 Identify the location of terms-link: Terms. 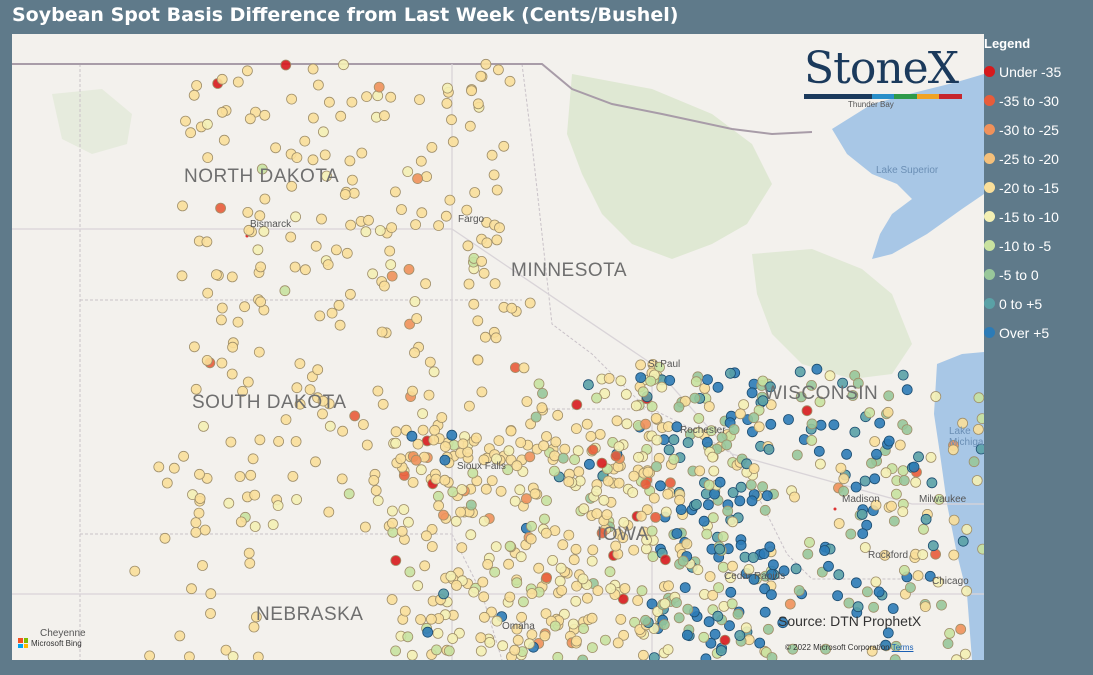
(902, 647).